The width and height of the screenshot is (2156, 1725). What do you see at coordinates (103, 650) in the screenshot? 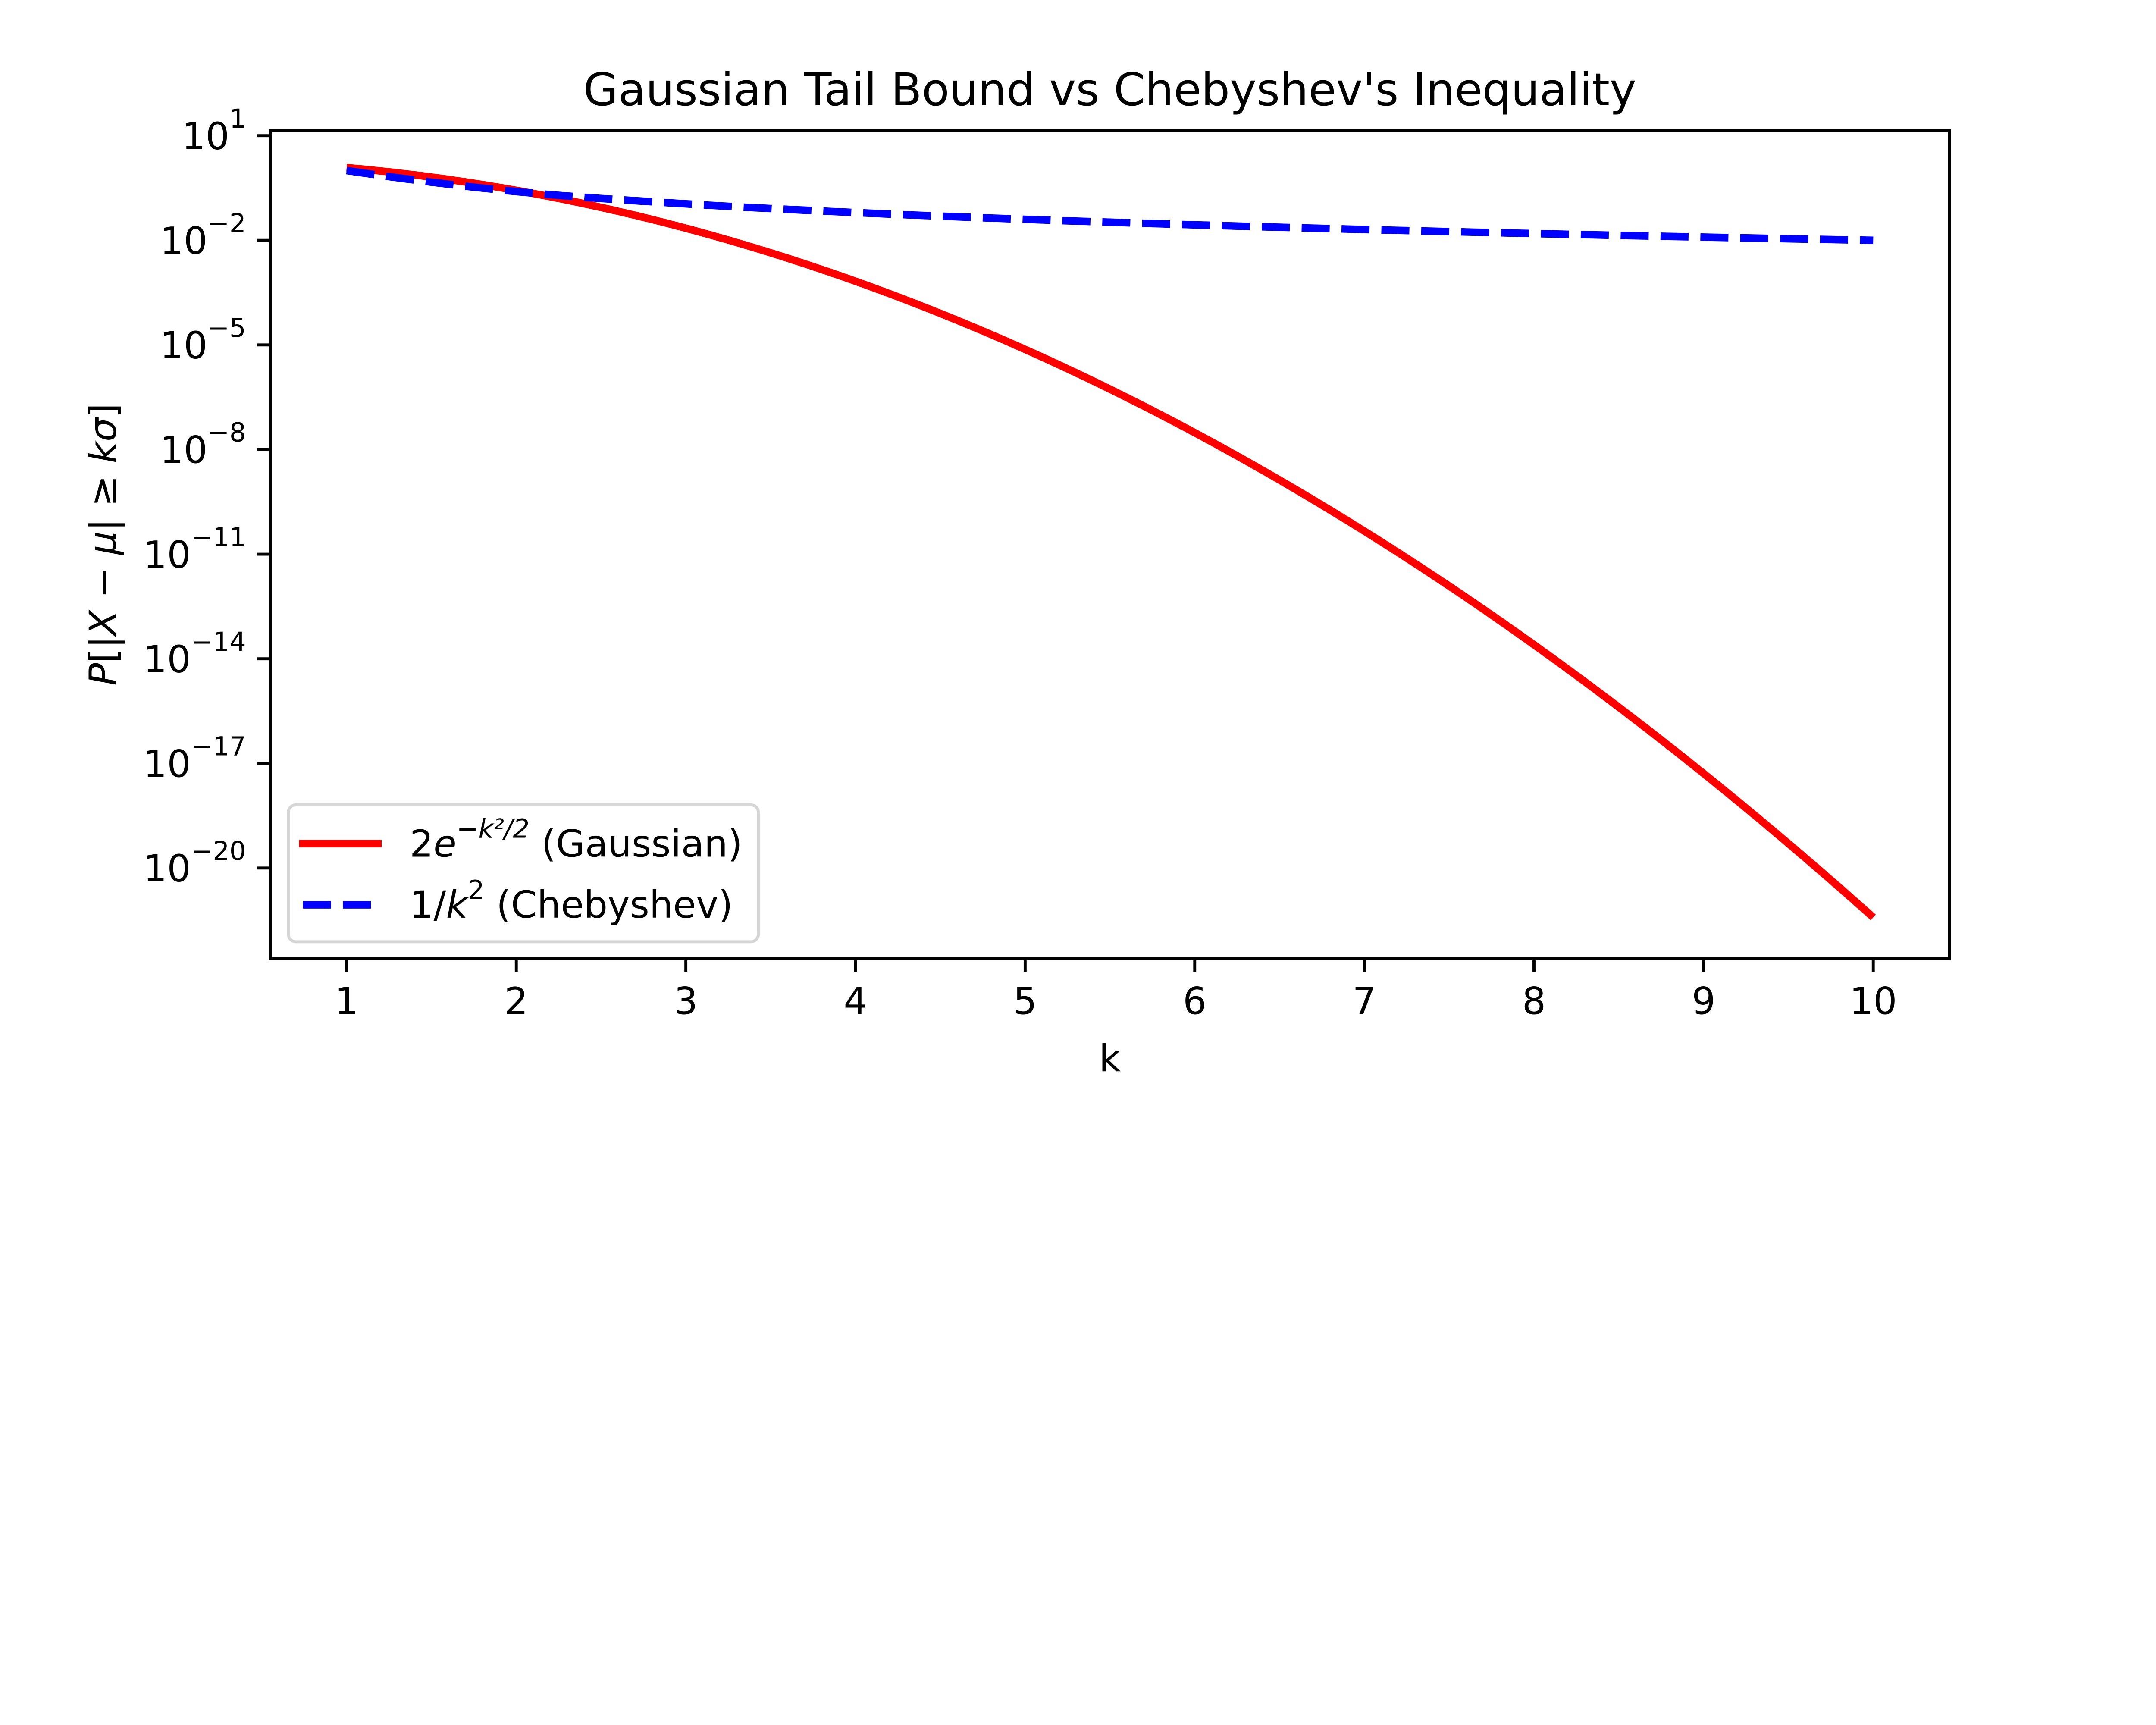
I see `y-label-open: [|` at bounding box center [103, 650].